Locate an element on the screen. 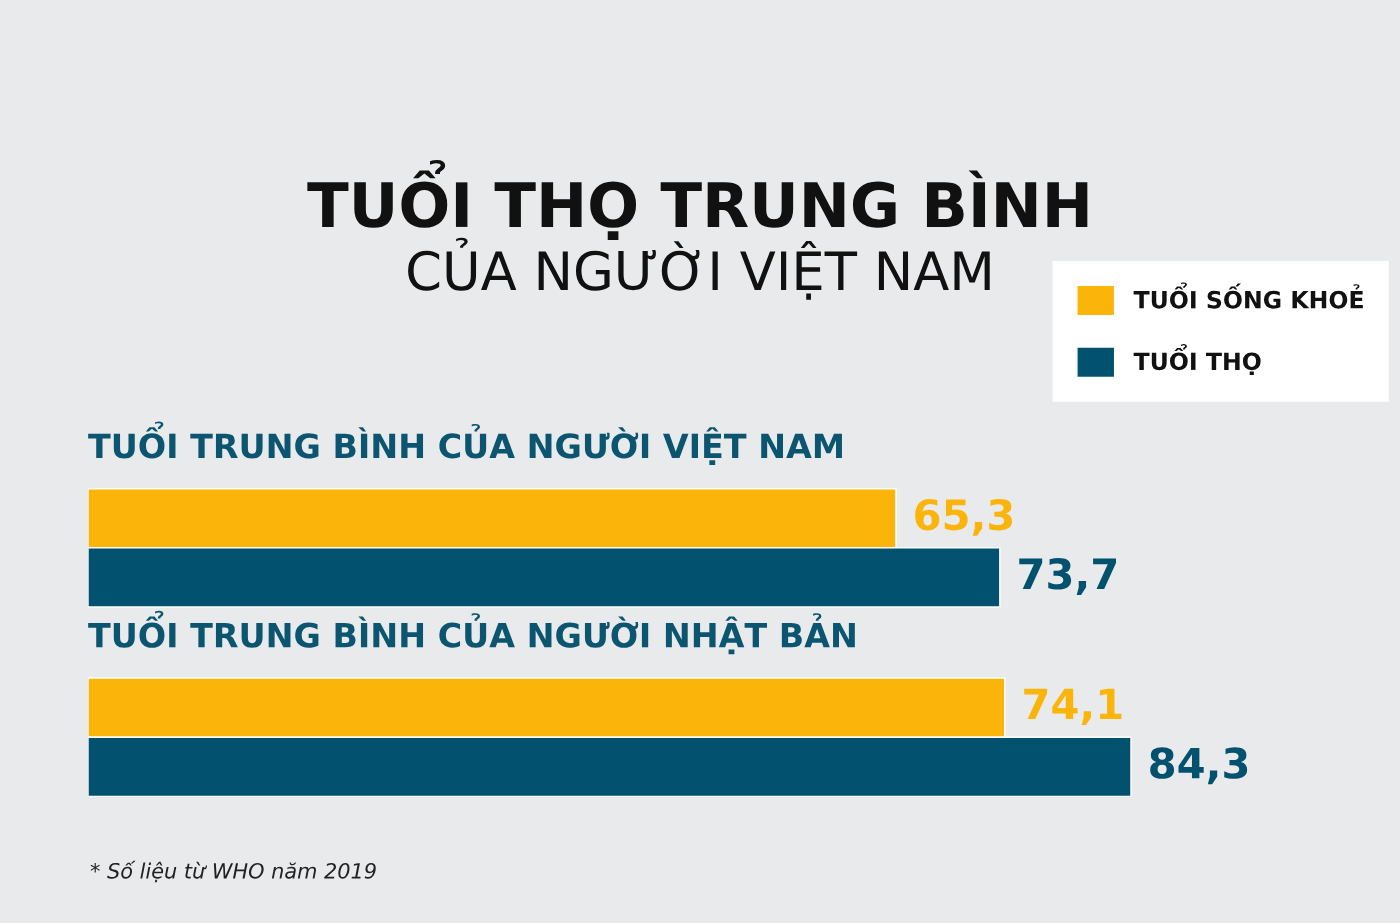 The height and width of the screenshot is (923, 1400). y-tick-label: TUỔI TRUNG BÌNH CỦA NGƯỜI VIỆT NAM is located at coordinates (465, 443).